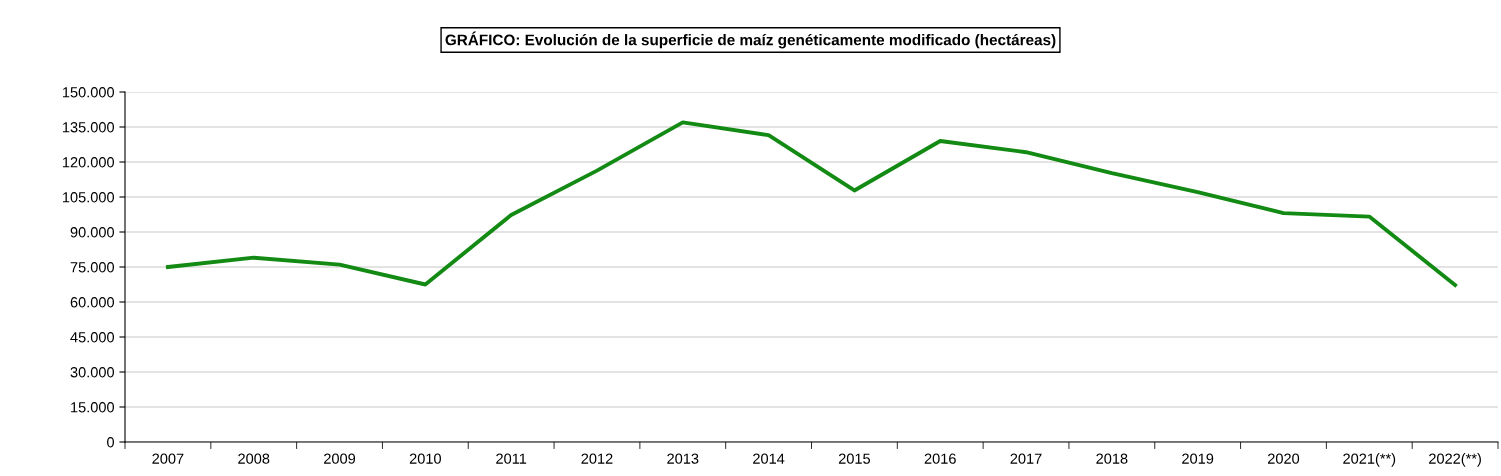  I want to click on y-tick-label: 150.000, so click(88, 92).